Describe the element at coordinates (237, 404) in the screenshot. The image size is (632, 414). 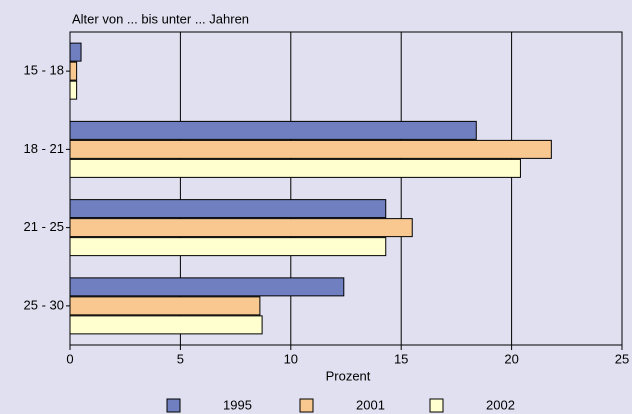
I see `legend-label: 1995` at that location.